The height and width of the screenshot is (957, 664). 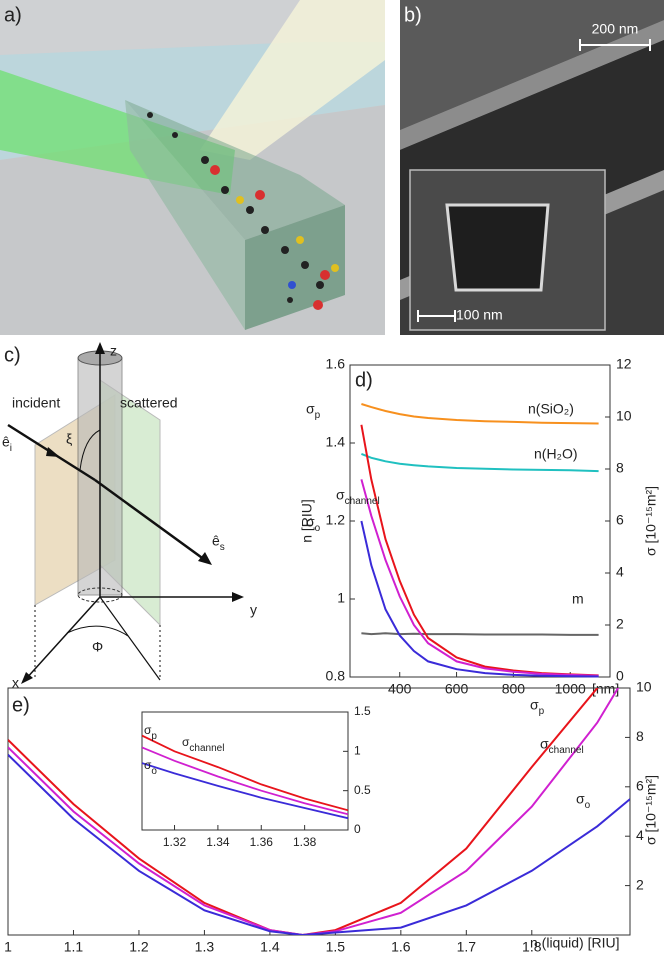 I want to click on inset-frame, so click(x=245, y=771).